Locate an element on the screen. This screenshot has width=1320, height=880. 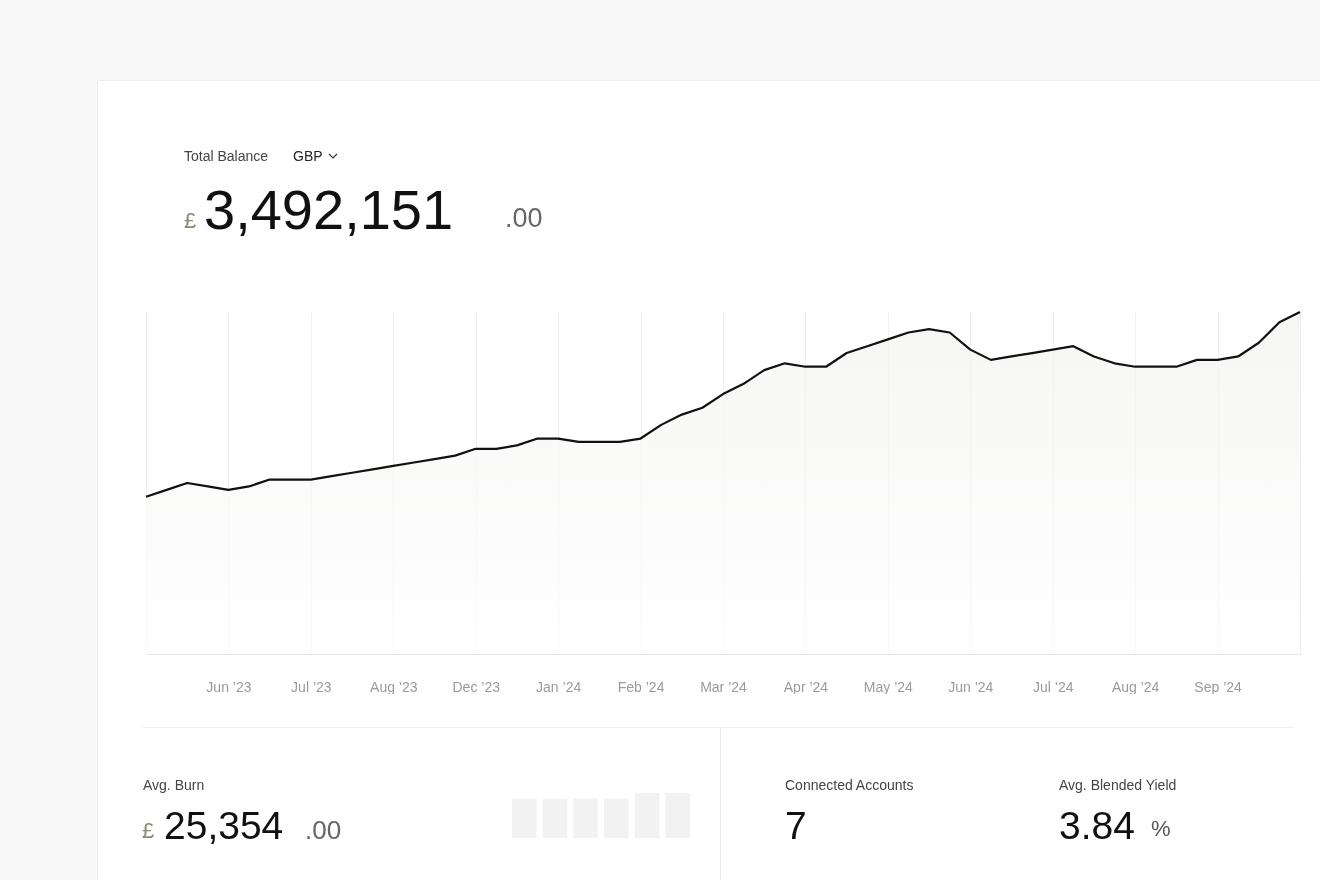
x-tick-label: Sep ’24 is located at coordinates (1218, 686).